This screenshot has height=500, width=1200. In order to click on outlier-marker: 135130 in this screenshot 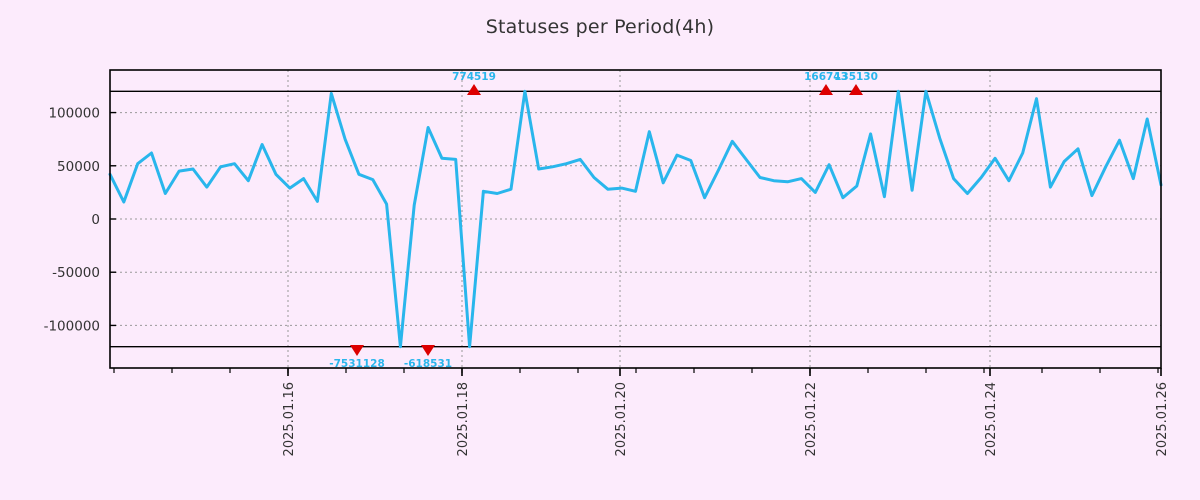, I will do `click(856, 83)`.